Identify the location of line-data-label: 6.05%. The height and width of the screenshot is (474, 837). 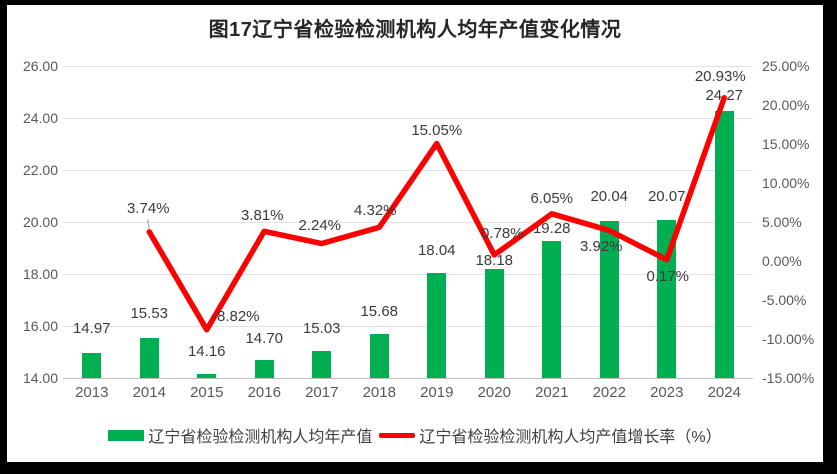
(552, 198).